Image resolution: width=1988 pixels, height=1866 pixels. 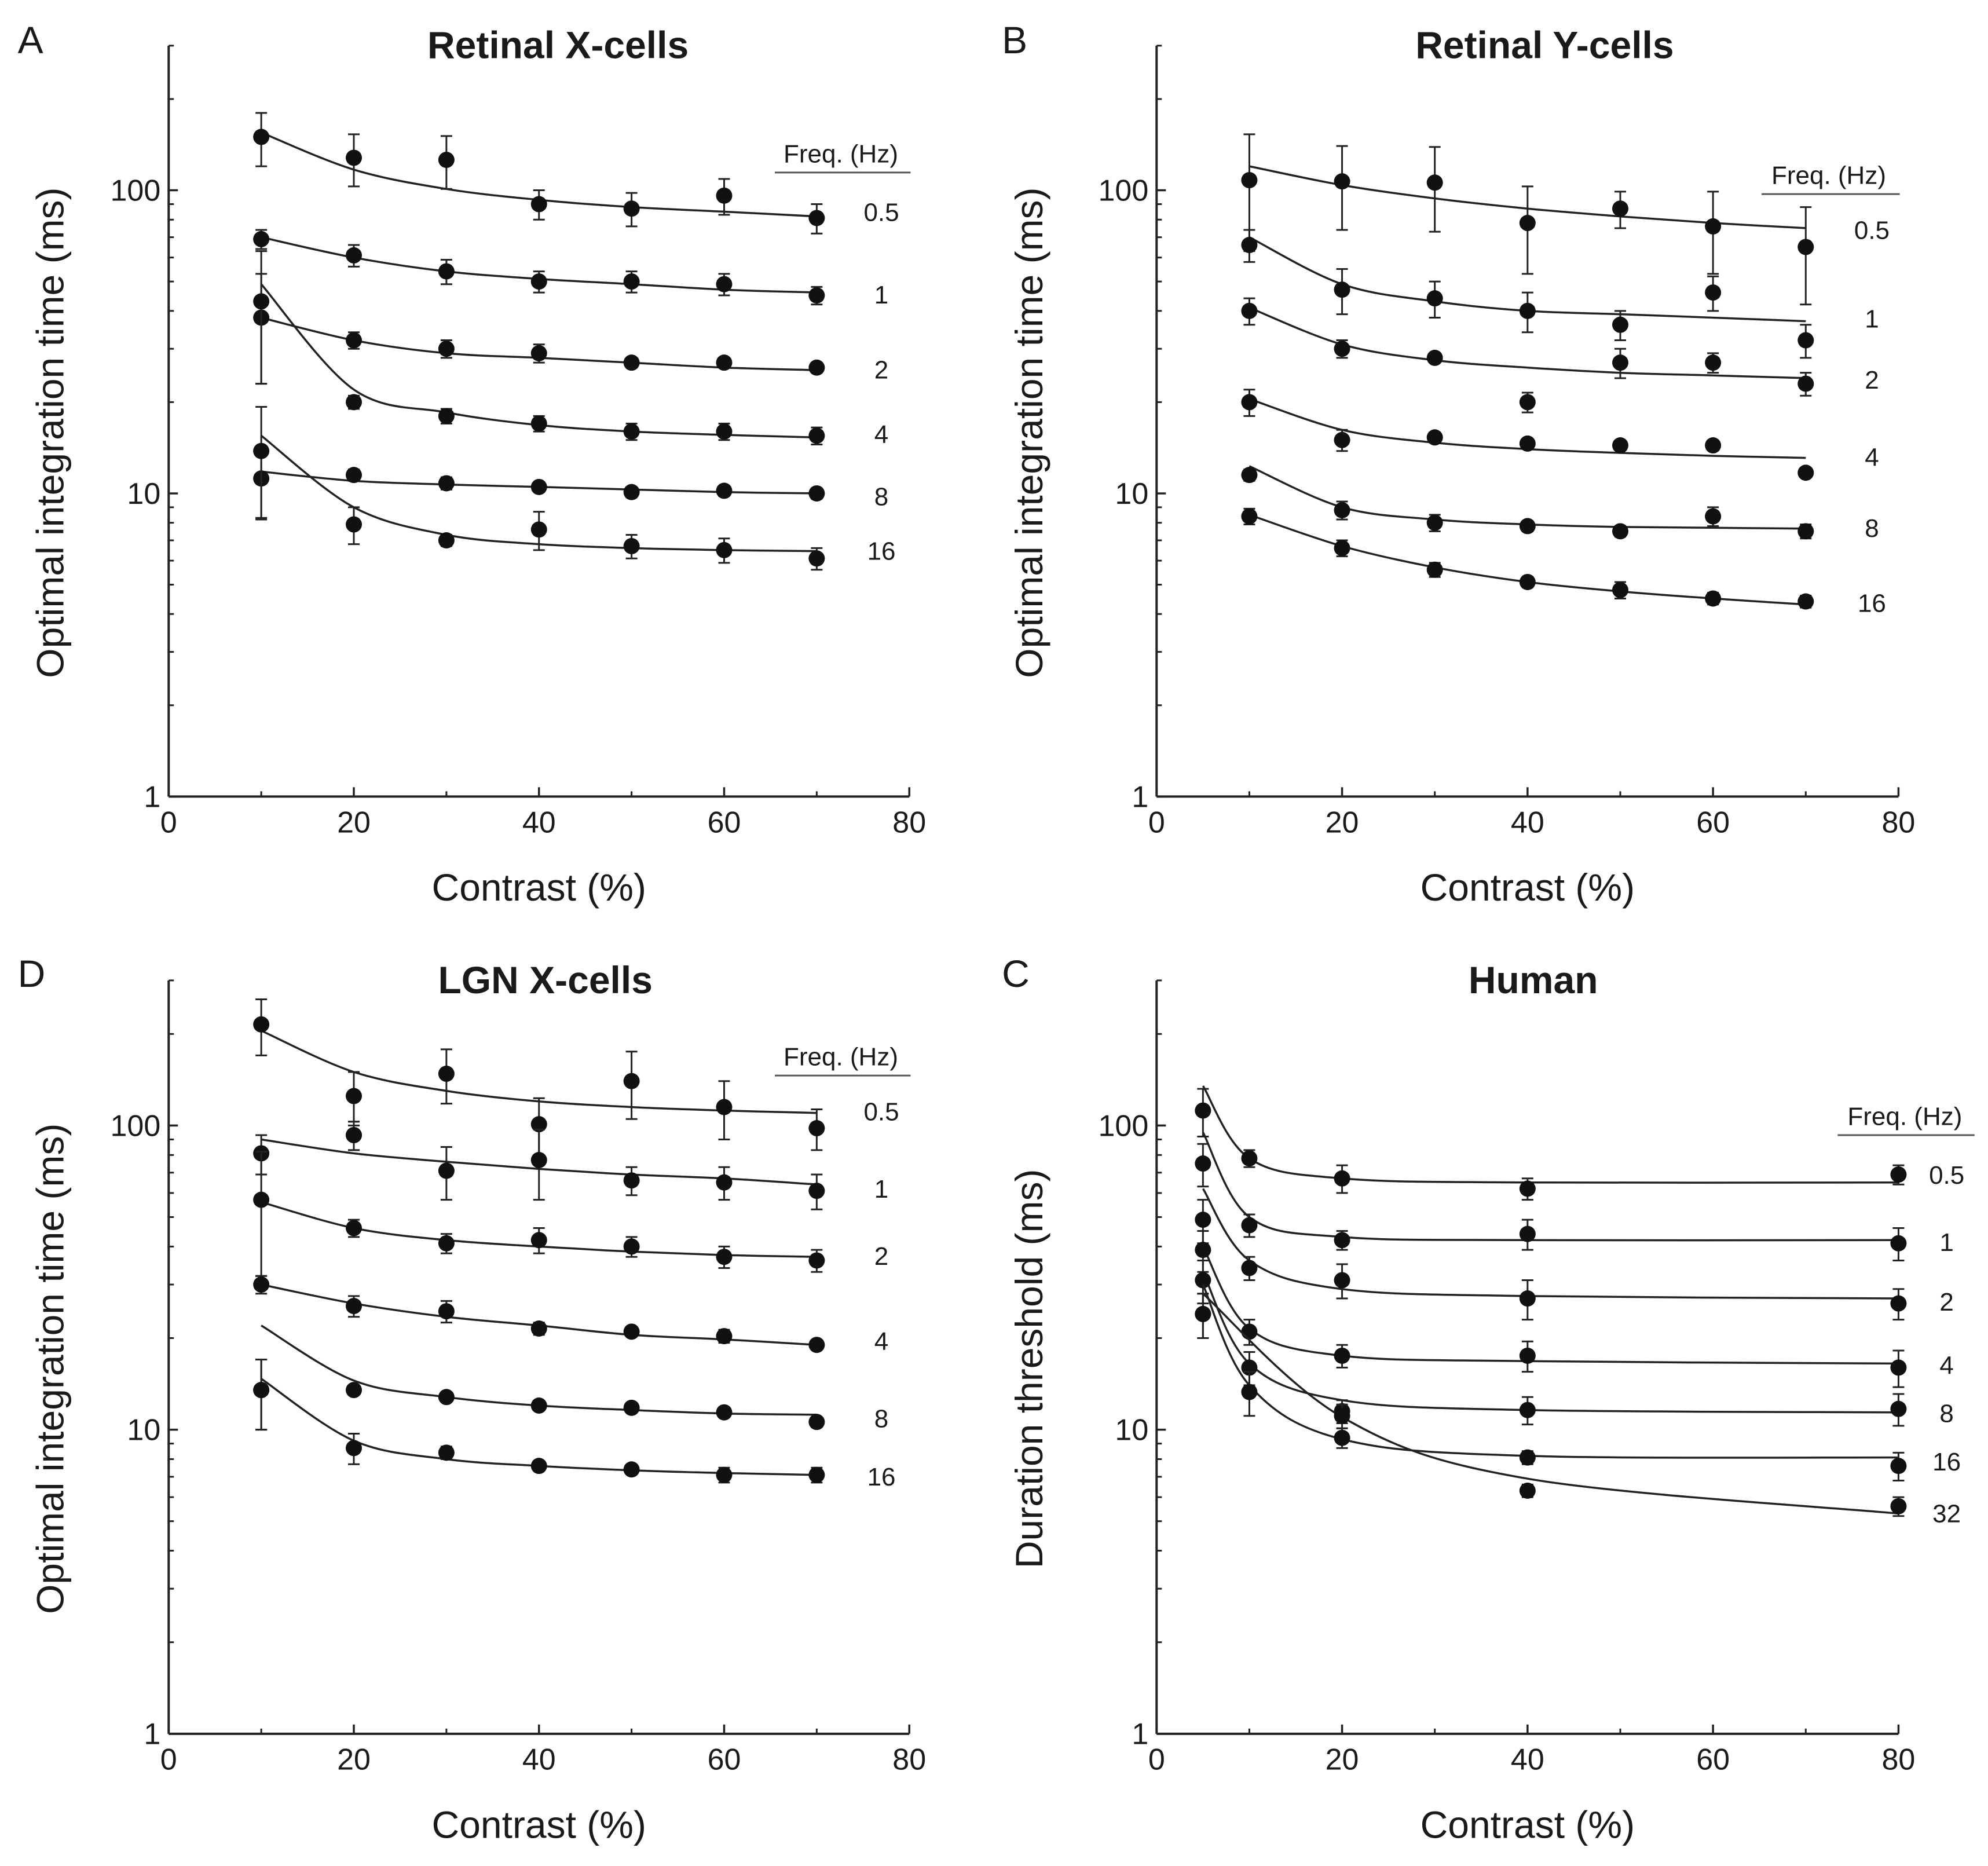 What do you see at coordinates (881, 1189) in the screenshot?
I see `series-label: 1` at bounding box center [881, 1189].